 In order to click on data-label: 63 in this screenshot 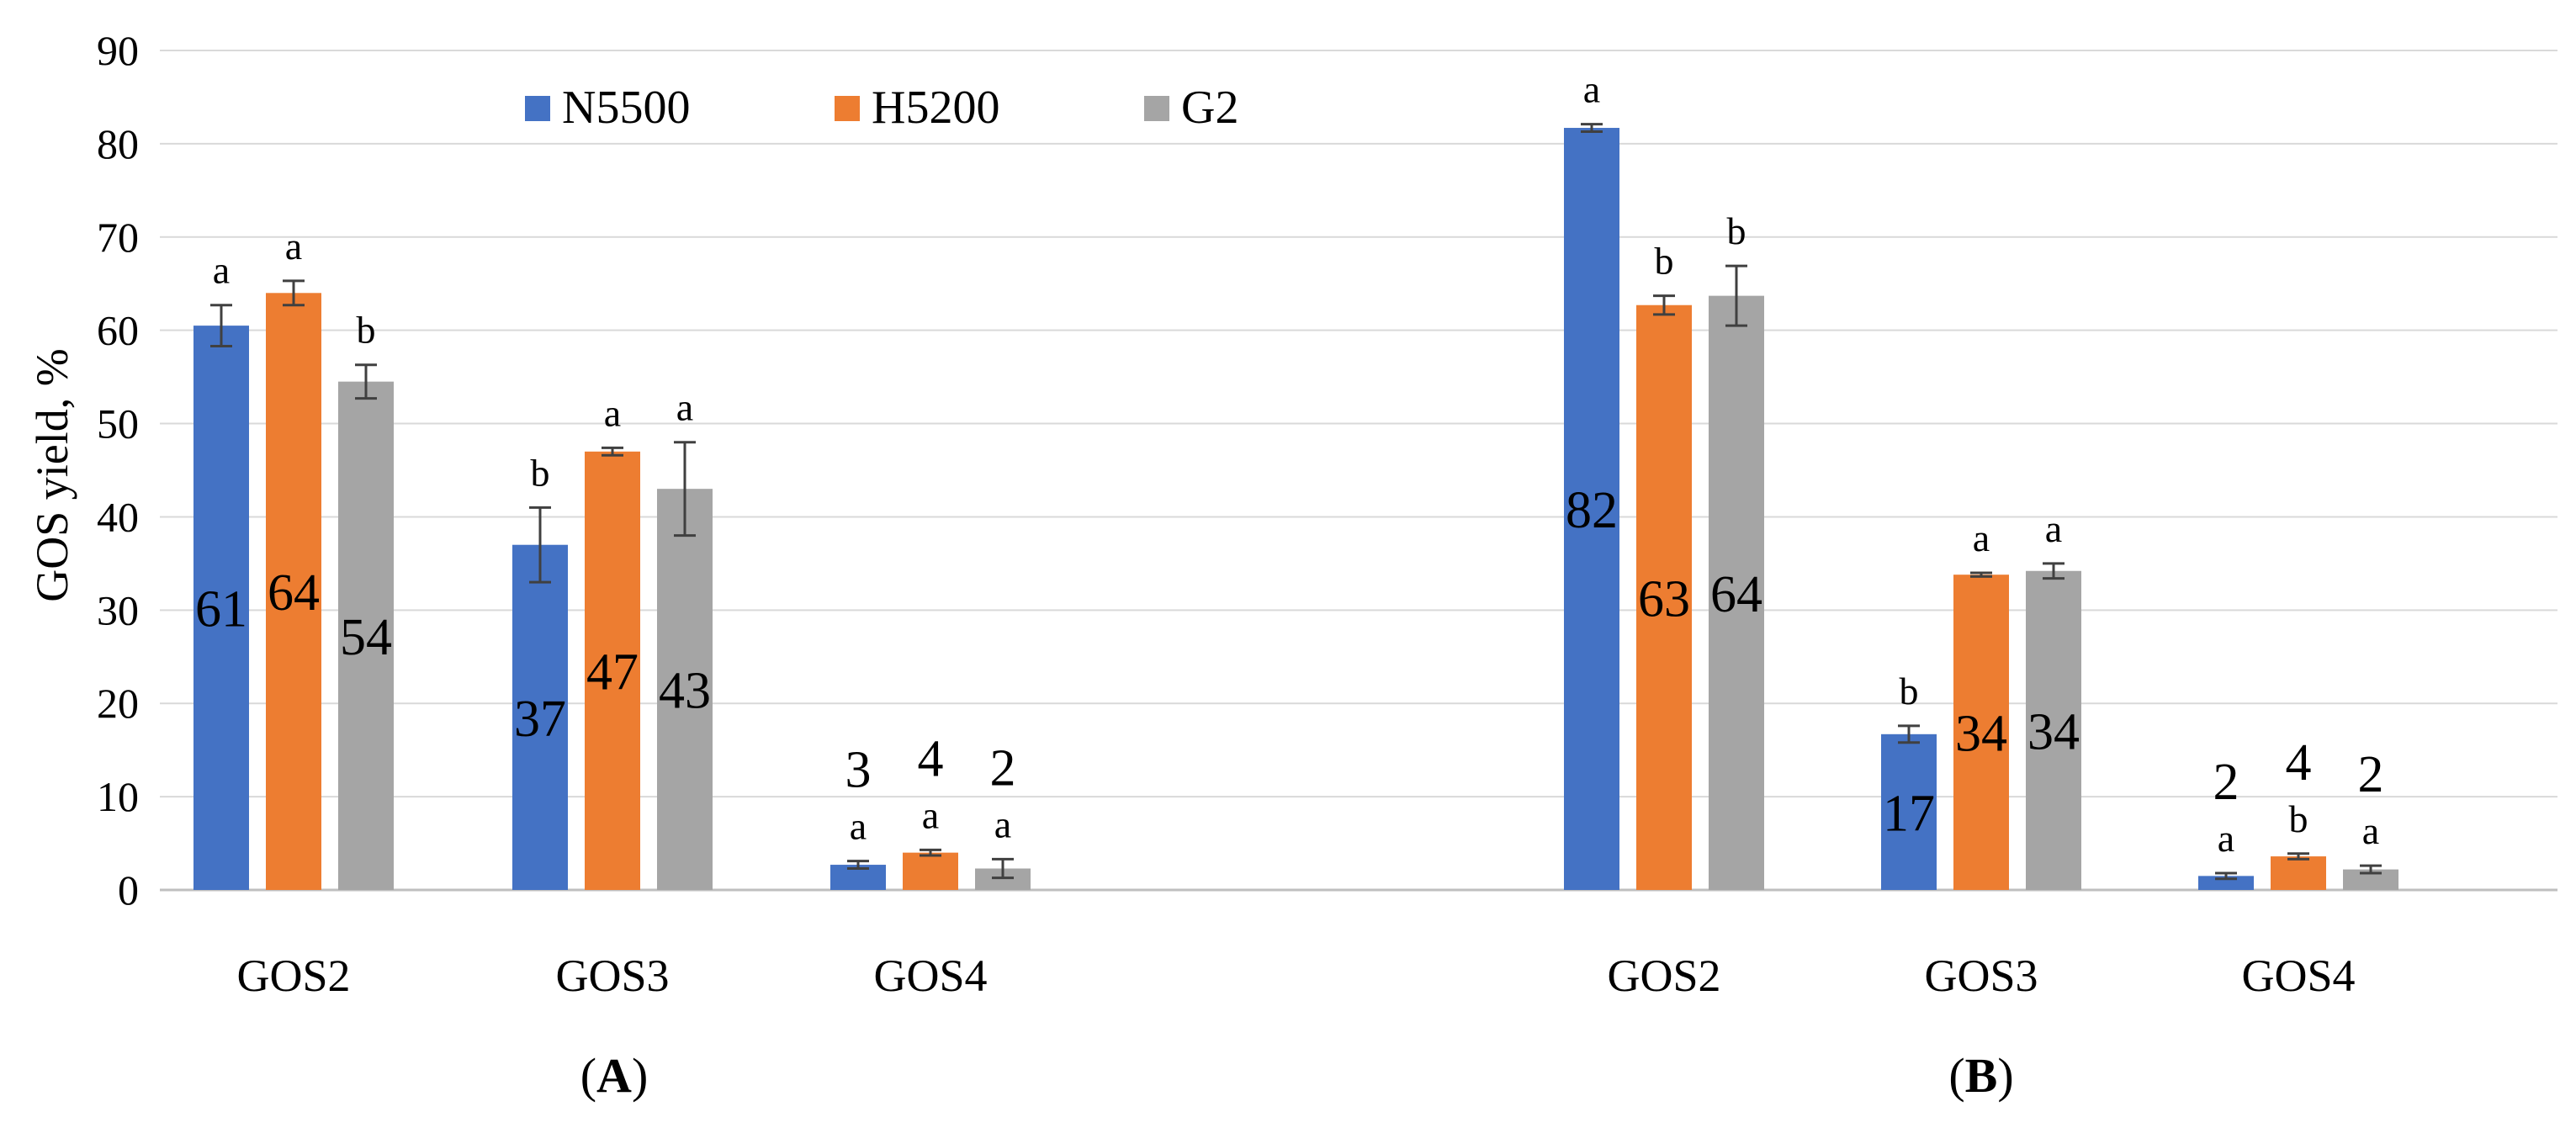, I will do `click(1664, 599)`.